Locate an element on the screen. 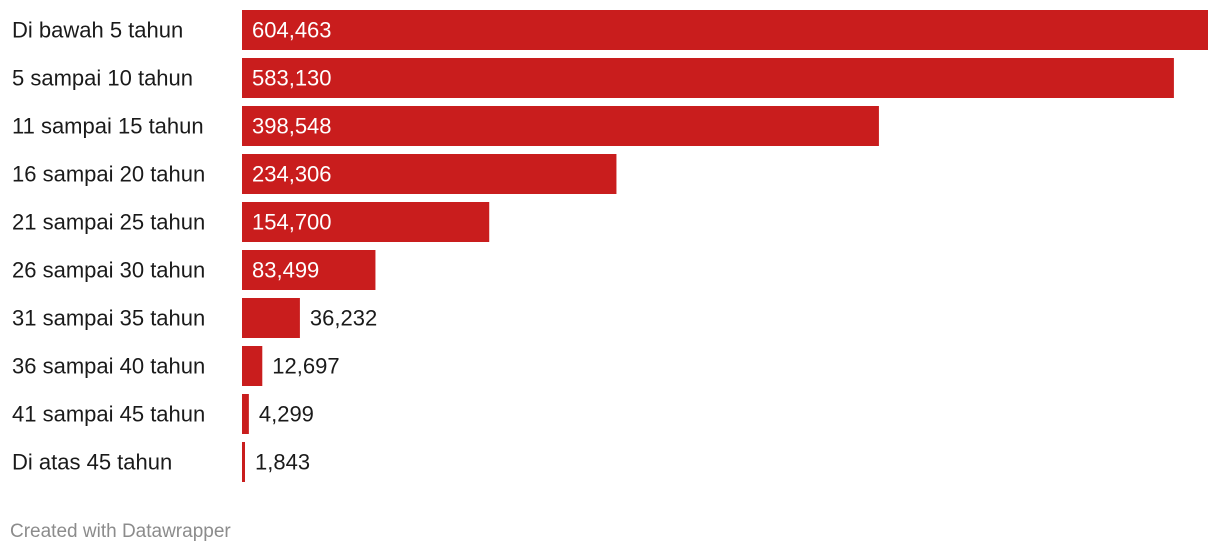 The height and width of the screenshot is (558, 1220). value-label: 234,306 is located at coordinates (292, 174).